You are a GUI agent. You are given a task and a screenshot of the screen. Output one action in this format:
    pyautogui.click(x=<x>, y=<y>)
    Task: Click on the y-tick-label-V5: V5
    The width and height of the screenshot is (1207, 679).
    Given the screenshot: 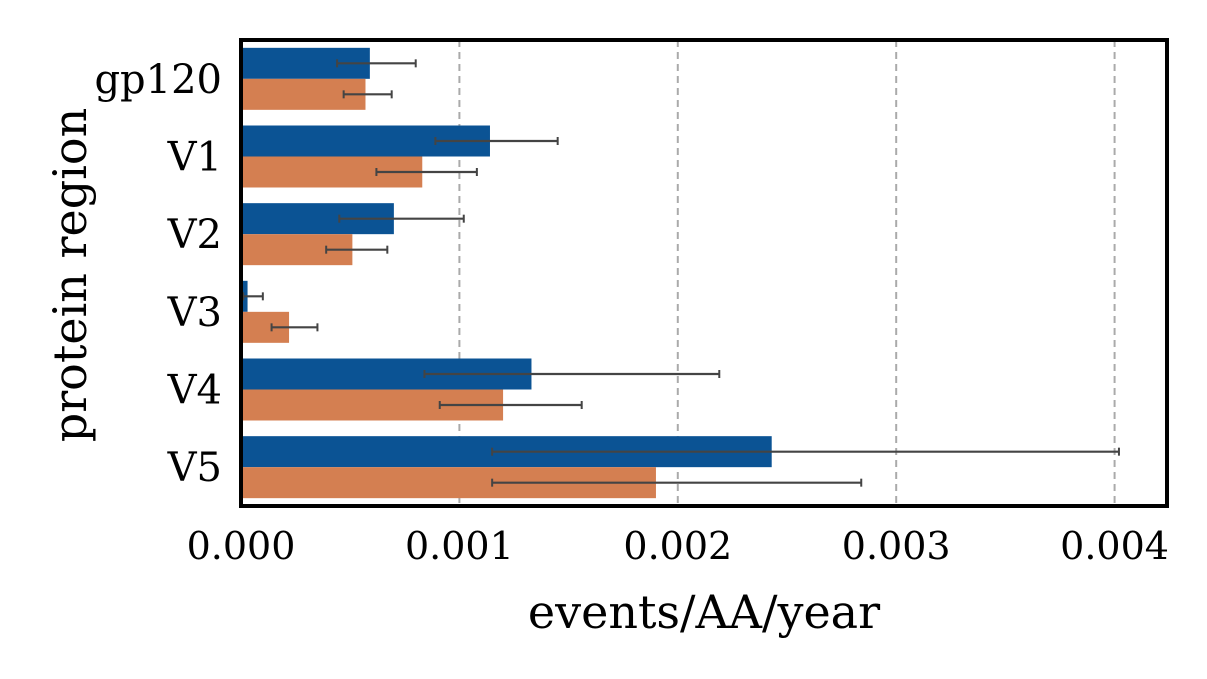 What is the action you would take?
    pyautogui.click(x=194, y=468)
    